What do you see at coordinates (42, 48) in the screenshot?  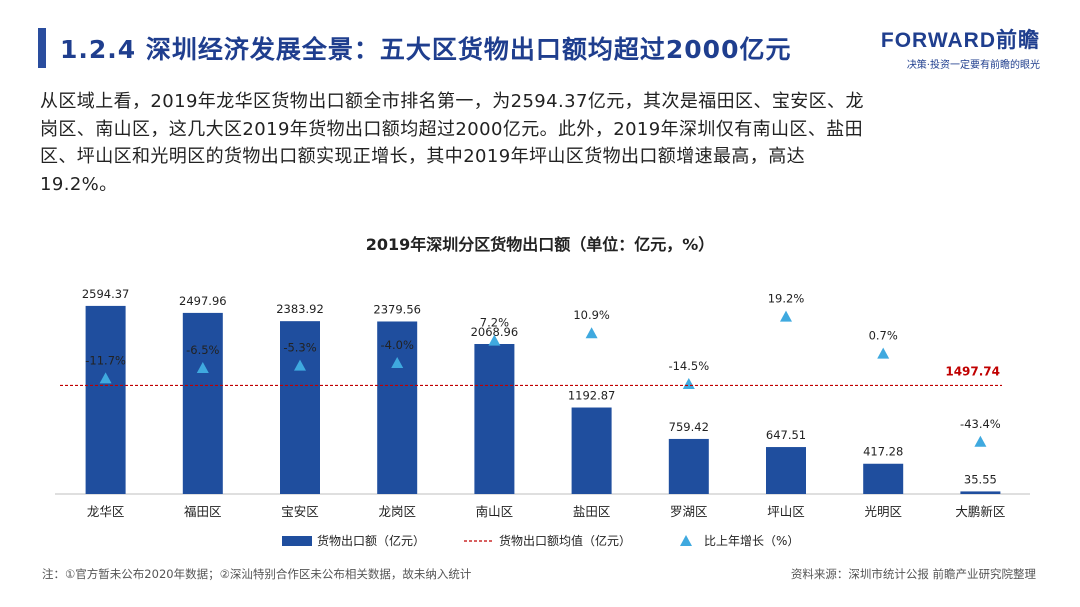 I see `title-accent-bar` at bounding box center [42, 48].